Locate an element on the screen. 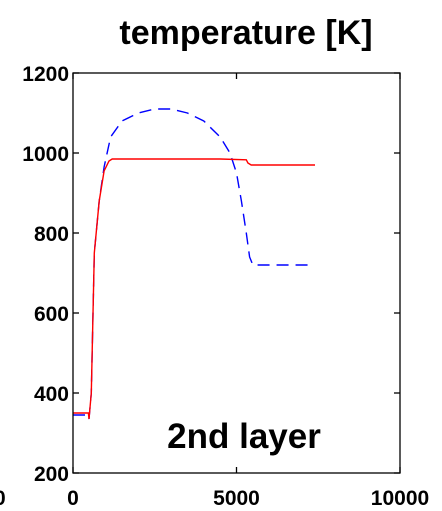  y-tick-label: 400 is located at coordinates (51, 394).